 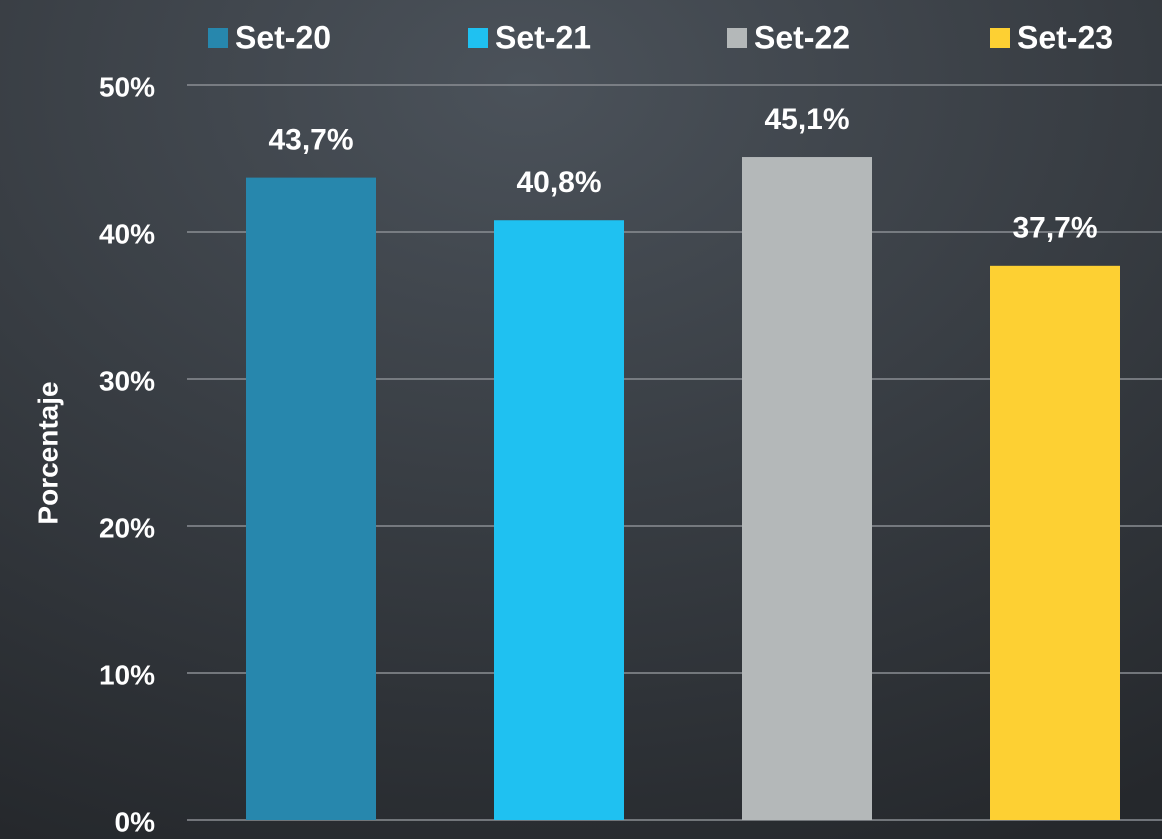 I want to click on y-tick-label: 0%, so click(x=135, y=821).